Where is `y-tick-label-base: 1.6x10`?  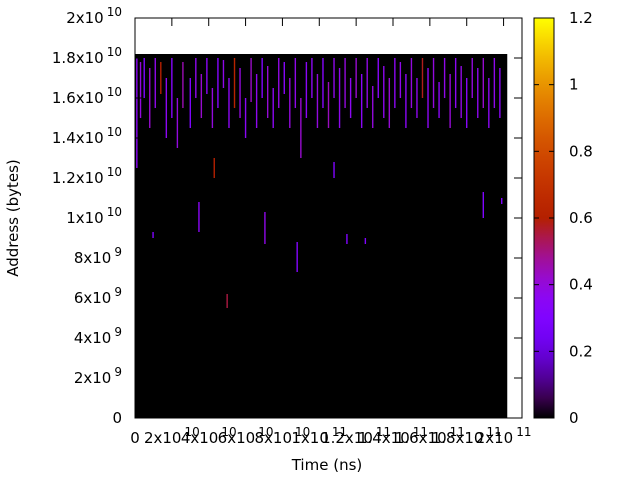 y-tick-label-base: 1.6x10 is located at coordinates (78, 98).